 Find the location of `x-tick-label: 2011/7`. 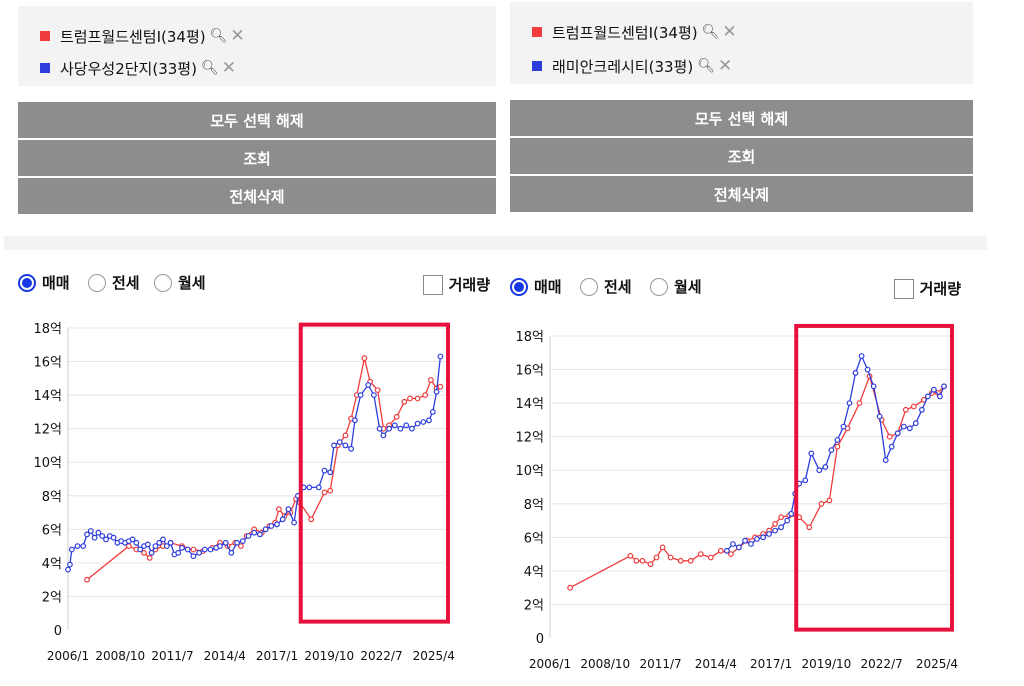

x-tick-label: 2011/7 is located at coordinates (660, 664).